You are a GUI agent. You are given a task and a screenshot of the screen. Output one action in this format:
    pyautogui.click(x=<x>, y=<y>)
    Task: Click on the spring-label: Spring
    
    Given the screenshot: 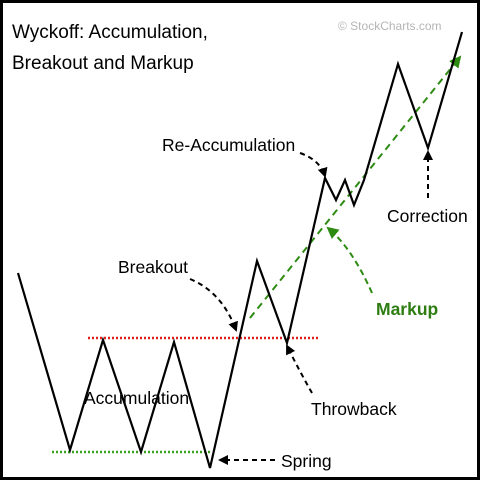 What is the action you would take?
    pyautogui.click(x=306, y=461)
    